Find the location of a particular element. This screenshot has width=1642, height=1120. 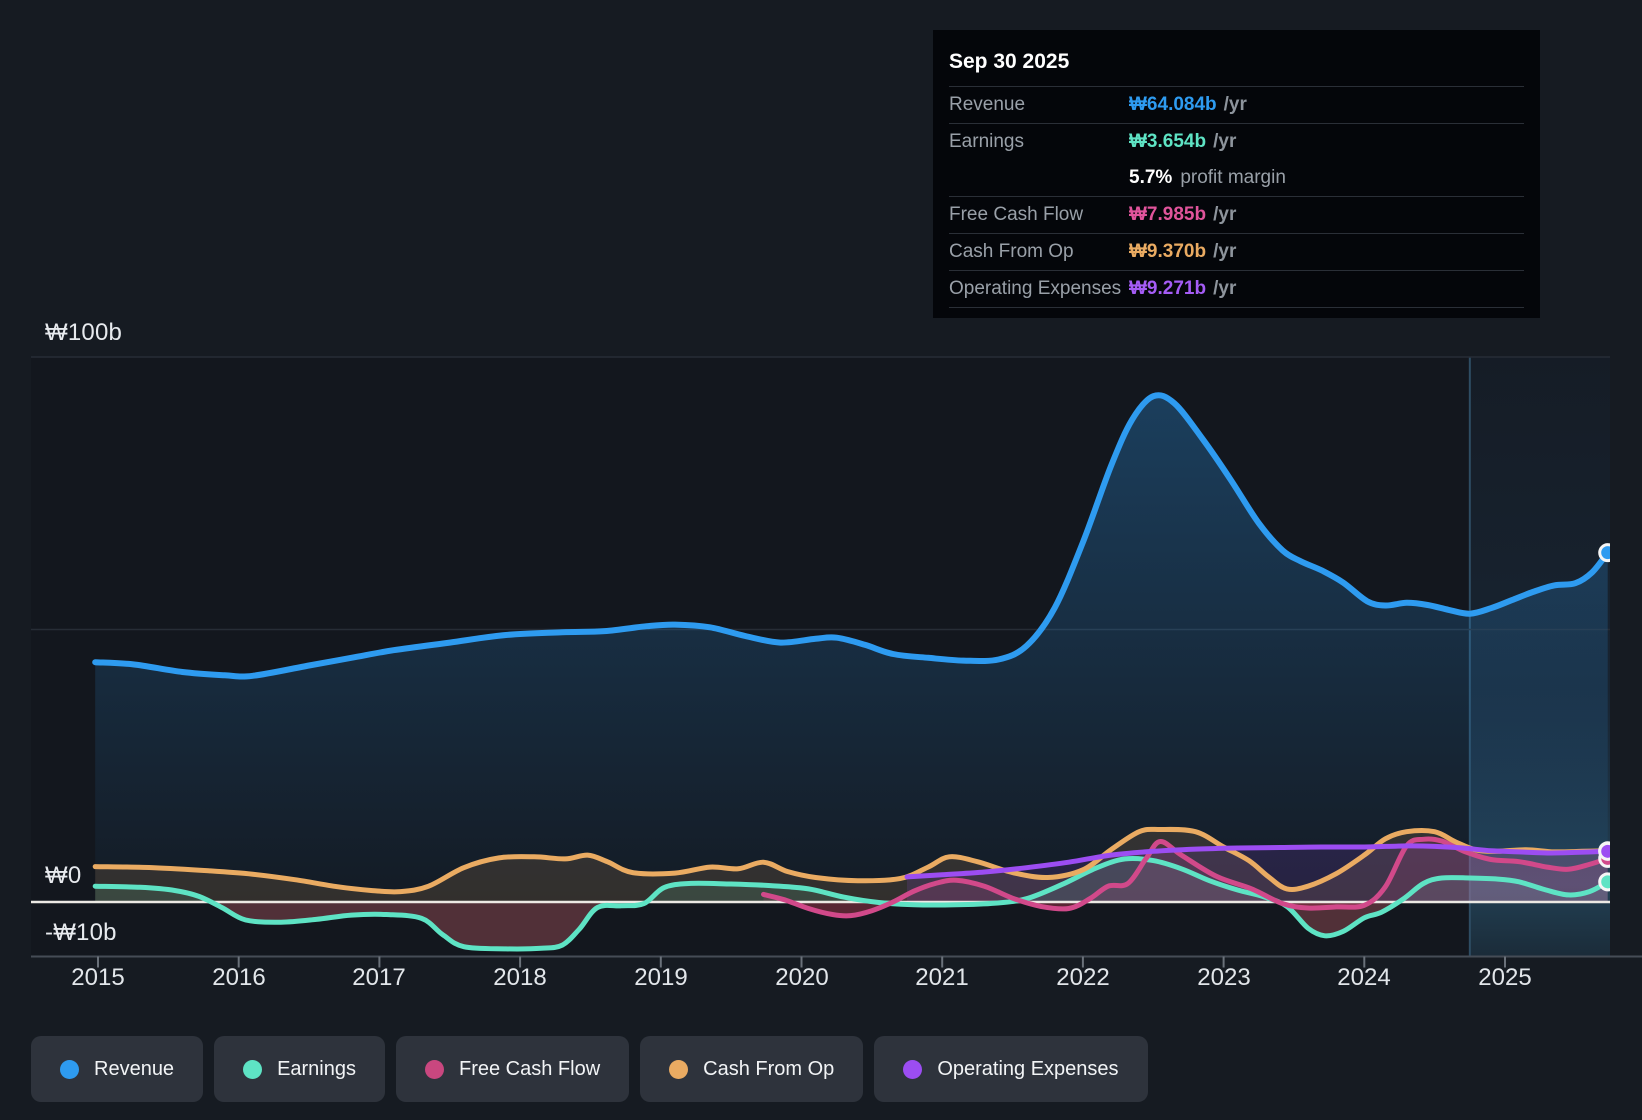

legend-label: Cash From Op is located at coordinates (769, 1068).